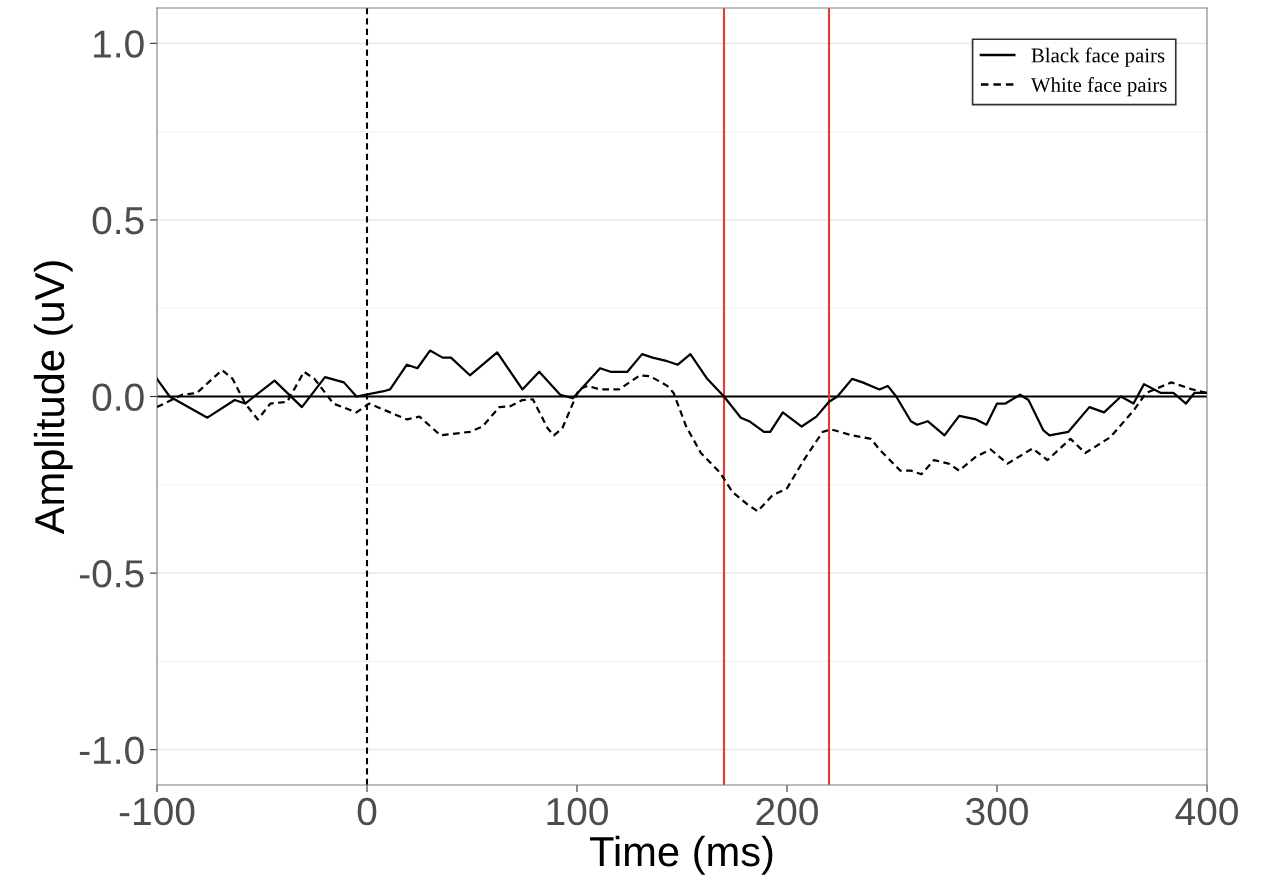 The image size is (1265, 892). I want to click on x-tick-label: 0, so click(367, 811).